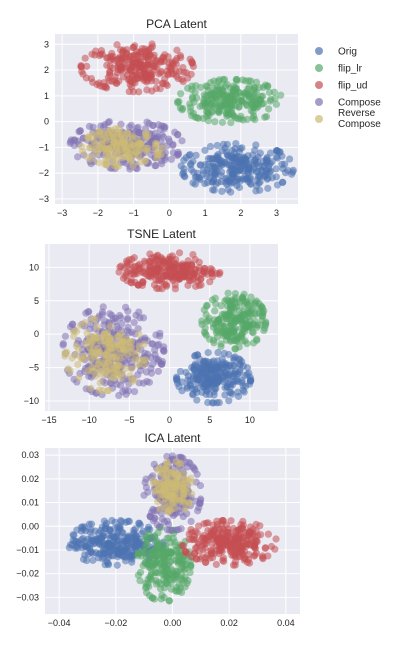  What do you see at coordinates (116, 542) in the screenshot?
I see `series-orig` at bounding box center [116, 542].